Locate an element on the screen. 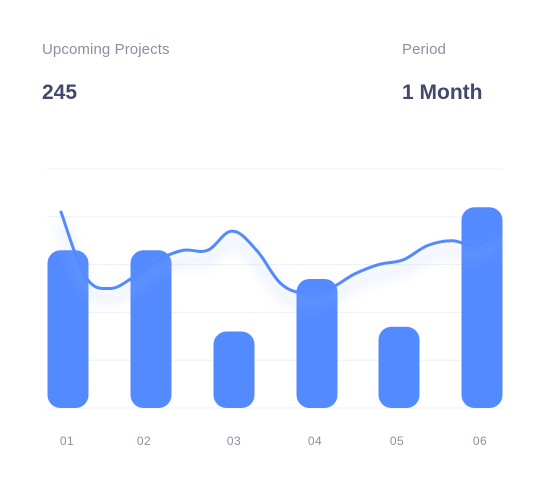  upcoming-projects-value: 245 is located at coordinates (60, 92).